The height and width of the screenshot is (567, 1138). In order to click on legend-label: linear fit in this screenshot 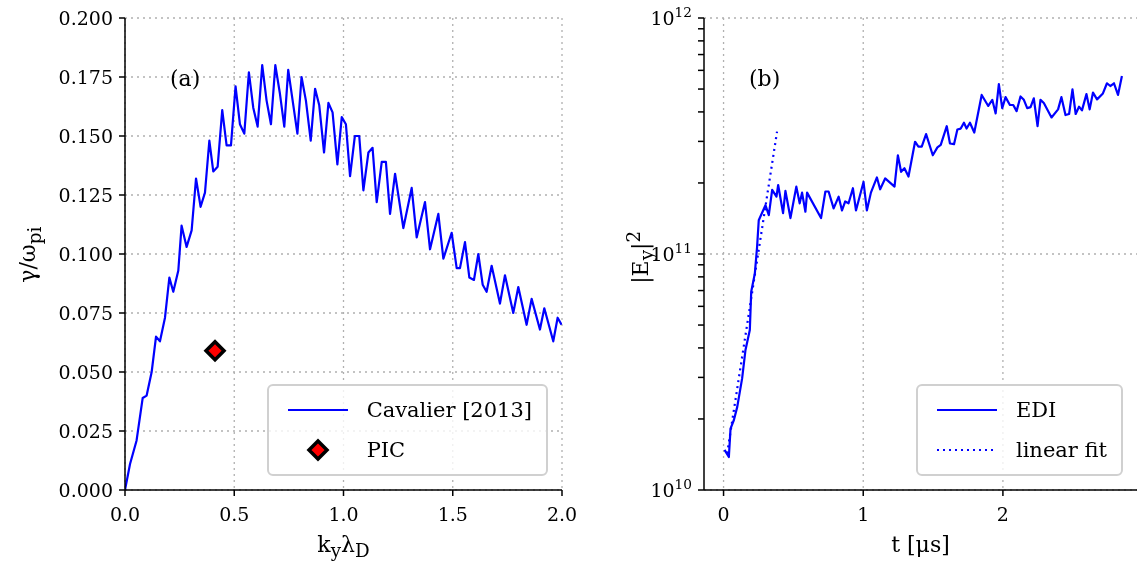, I will do `click(1061, 450)`.